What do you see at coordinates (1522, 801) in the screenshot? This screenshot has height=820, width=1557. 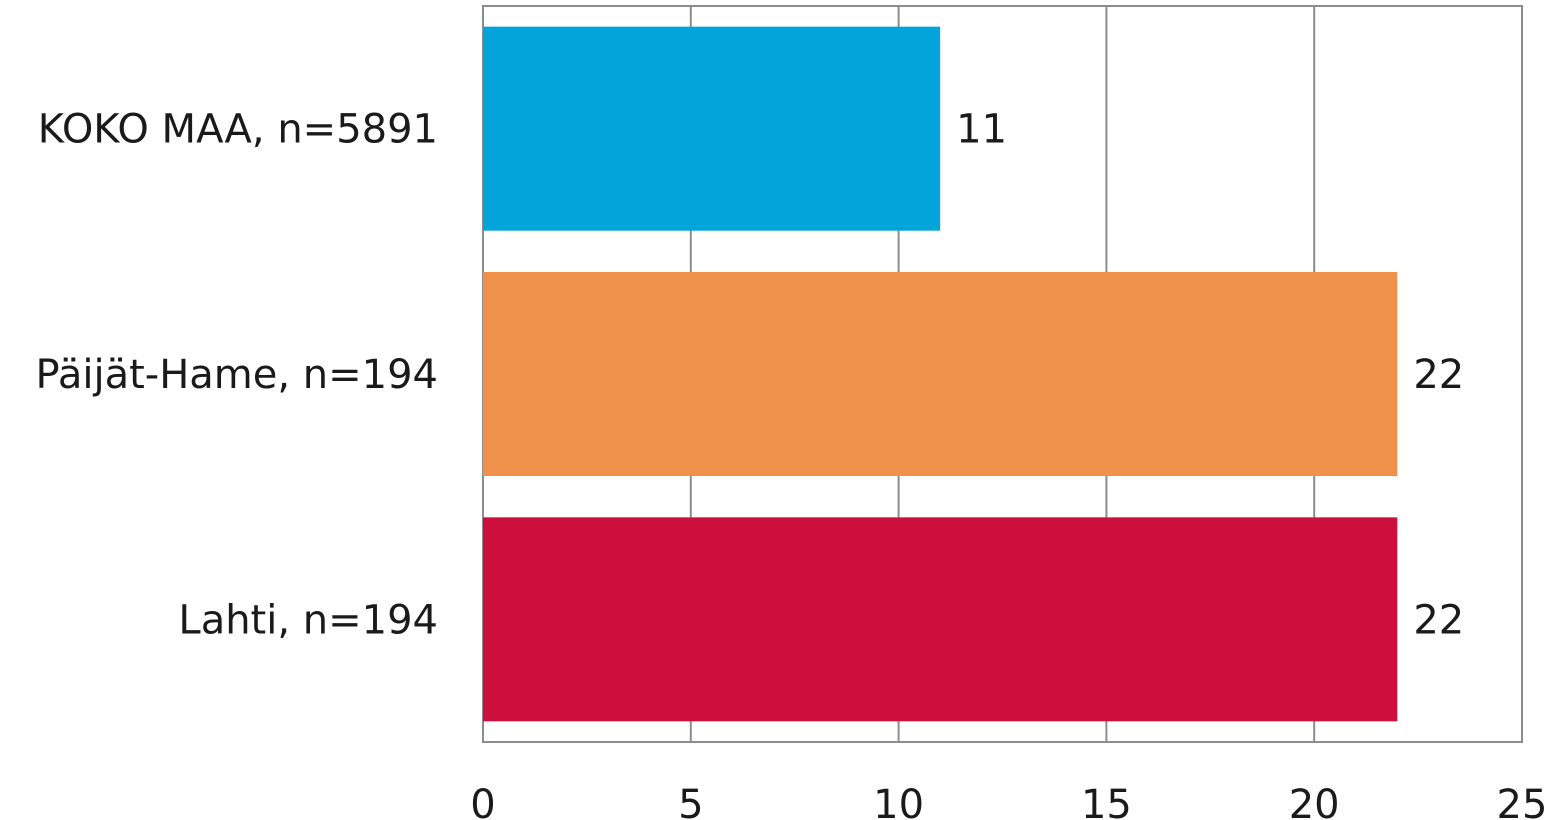 I see `x-tick-label: 25` at bounding box center [1522, 801].